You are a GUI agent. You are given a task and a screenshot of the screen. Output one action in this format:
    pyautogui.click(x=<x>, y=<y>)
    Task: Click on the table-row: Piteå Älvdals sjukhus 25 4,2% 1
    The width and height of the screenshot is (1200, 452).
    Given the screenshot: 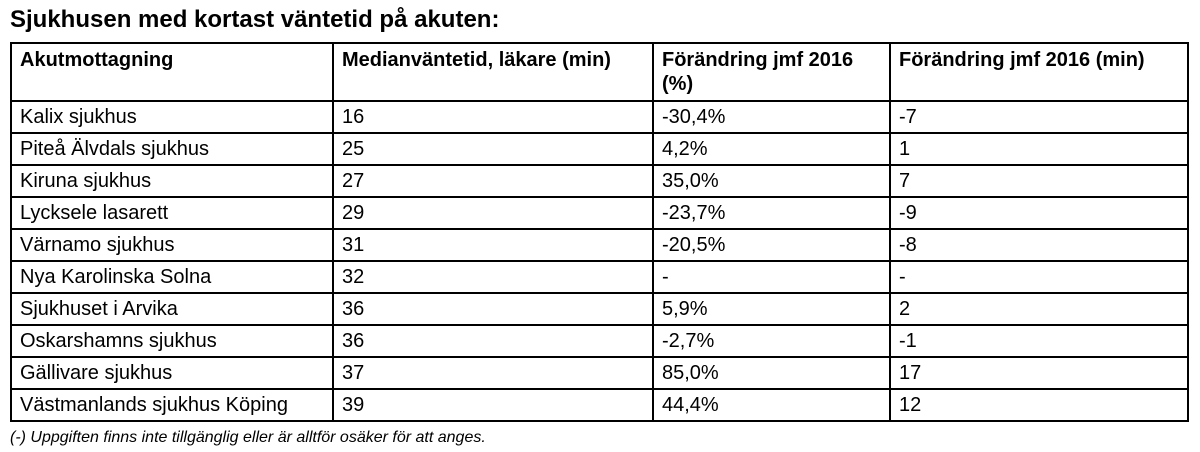 What is the action you would take?
    pyautogui.click(x=599, y=149)
    